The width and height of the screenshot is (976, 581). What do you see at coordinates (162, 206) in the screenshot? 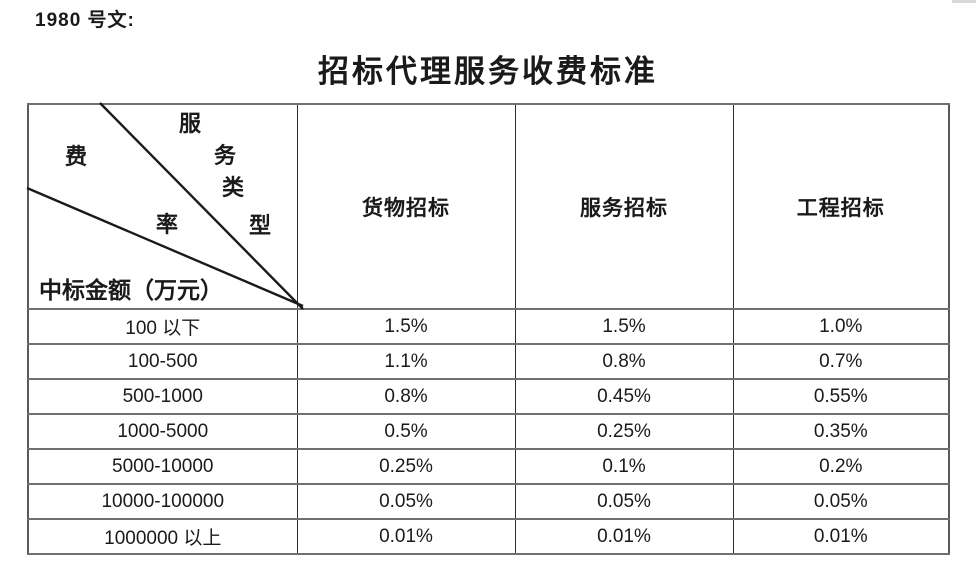
I see `diagonal-corner-cell: 服 务 类 型 费 率 中标金额（万元）` at bounding box center [162, 206].